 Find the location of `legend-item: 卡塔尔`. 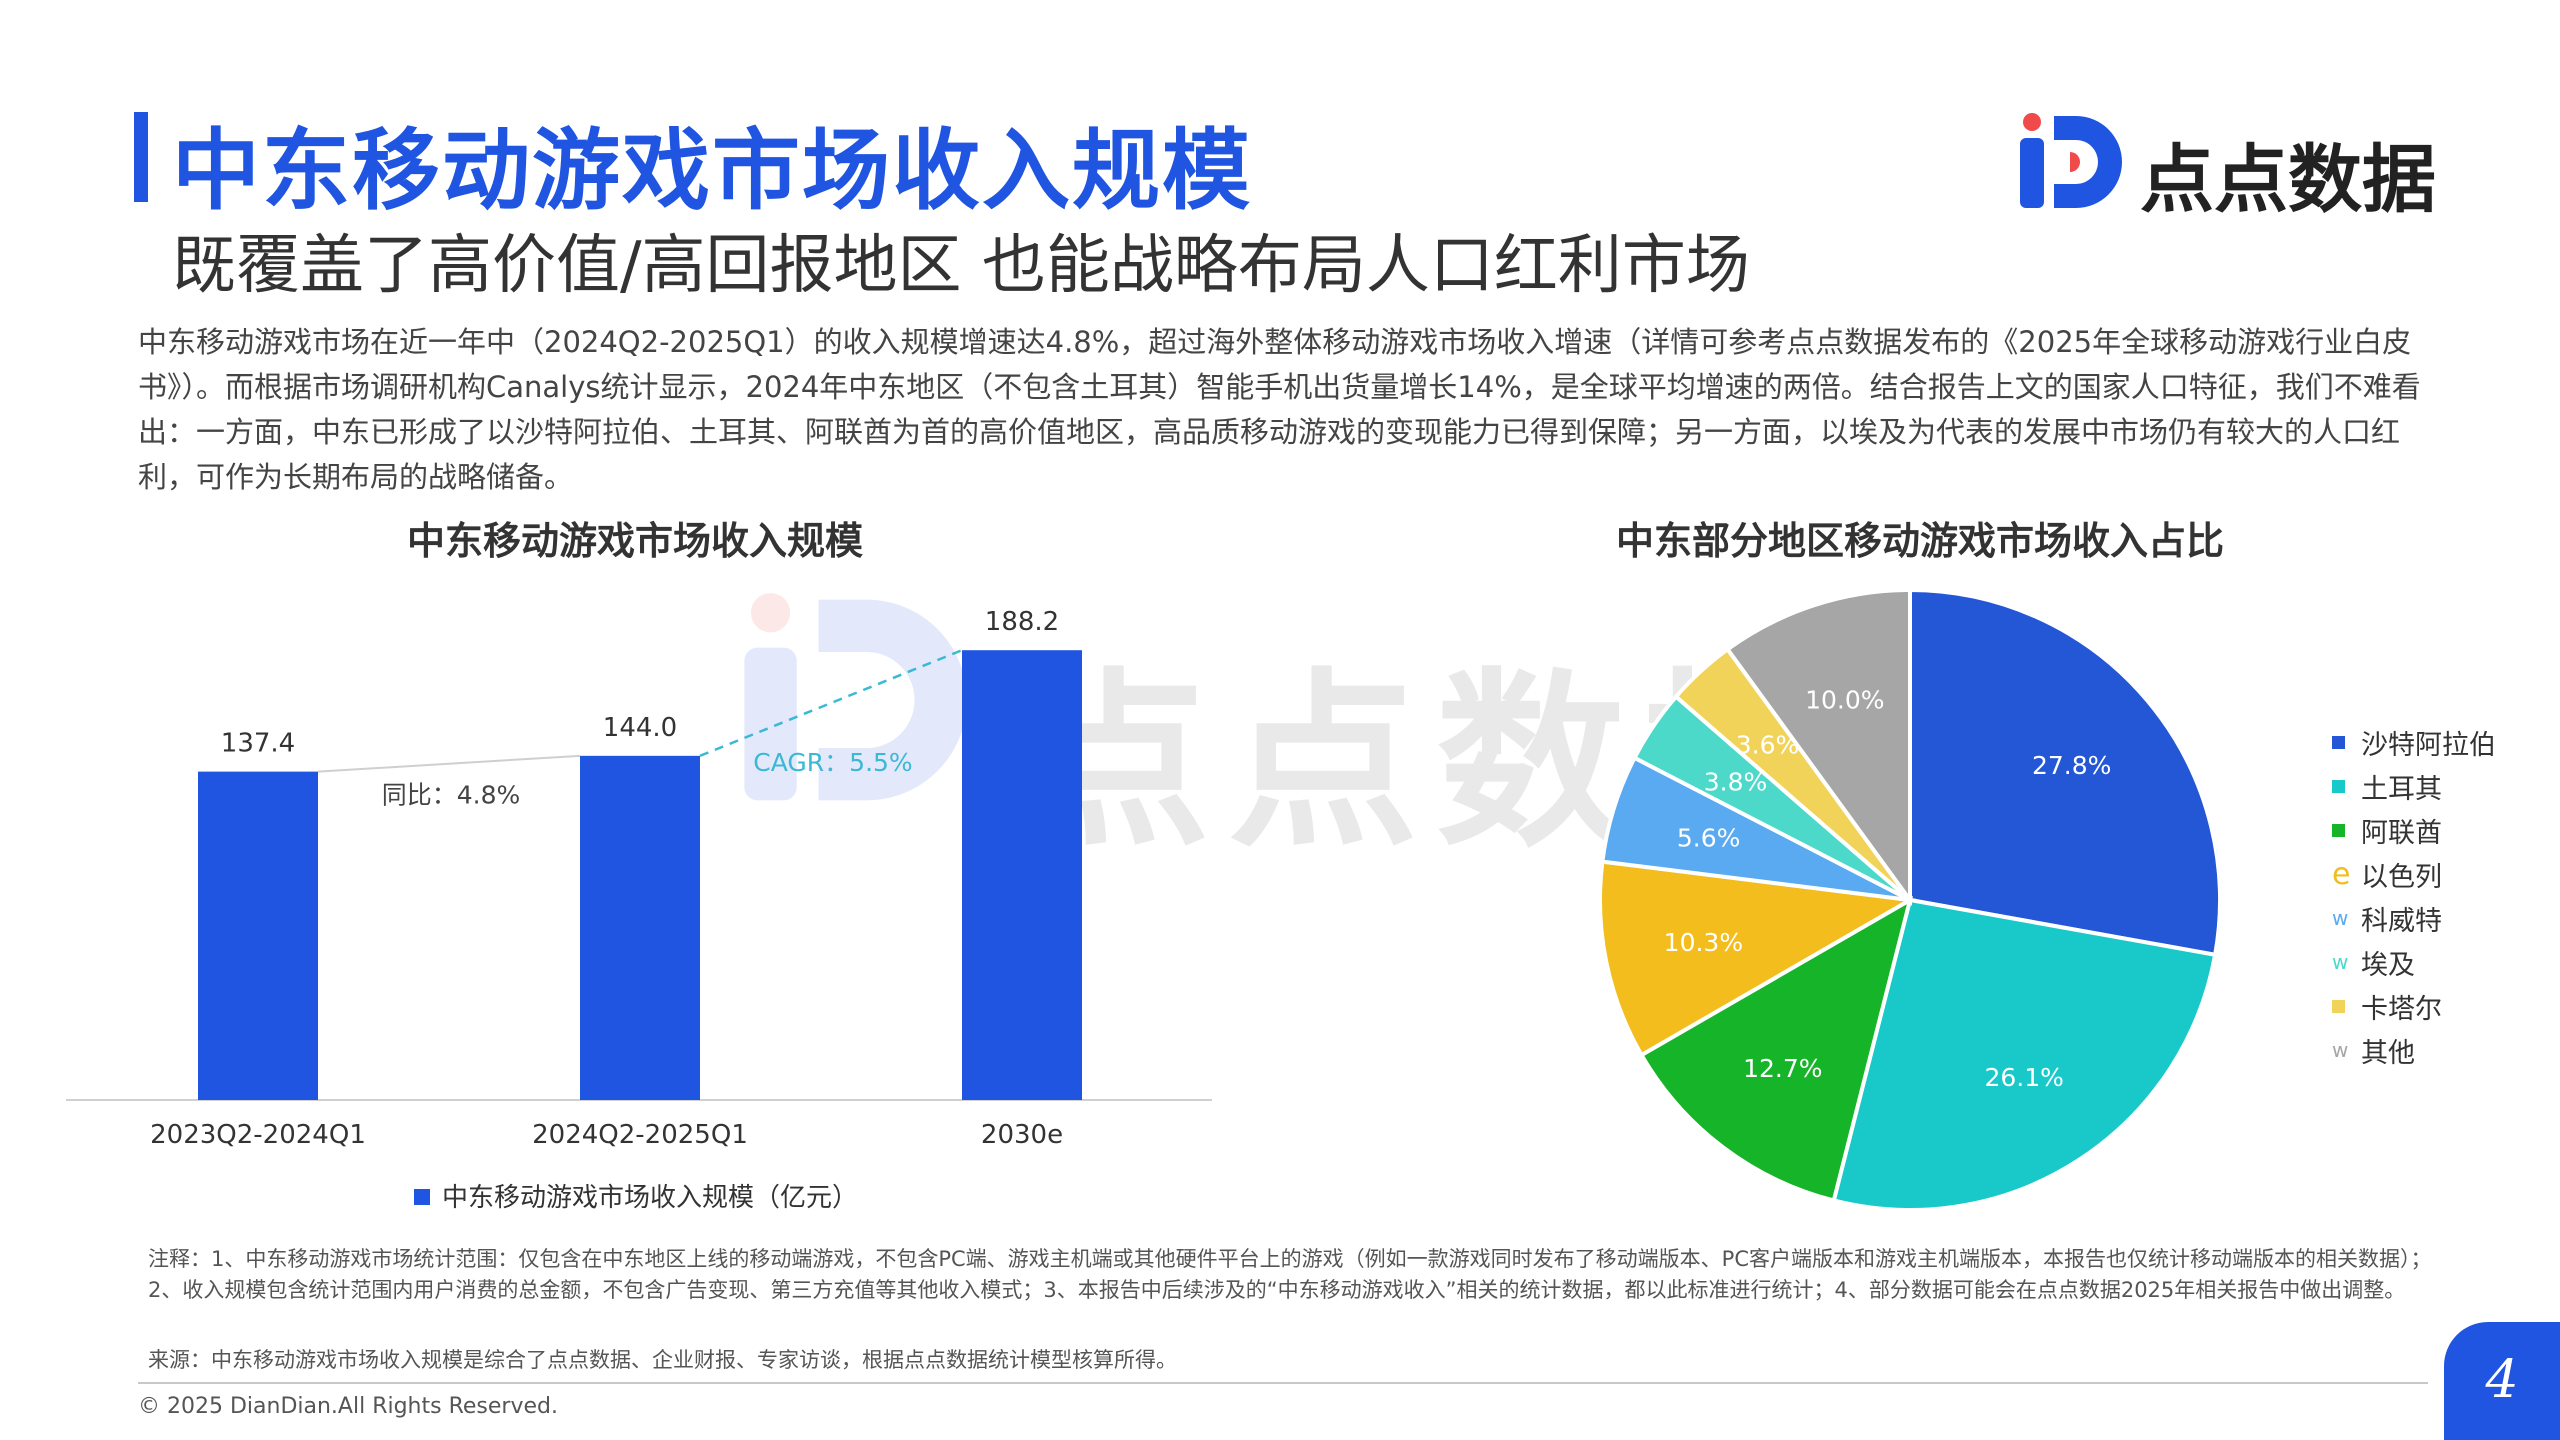

legend-item: 卡塔尔 is located at coordinates (2414, 1006).